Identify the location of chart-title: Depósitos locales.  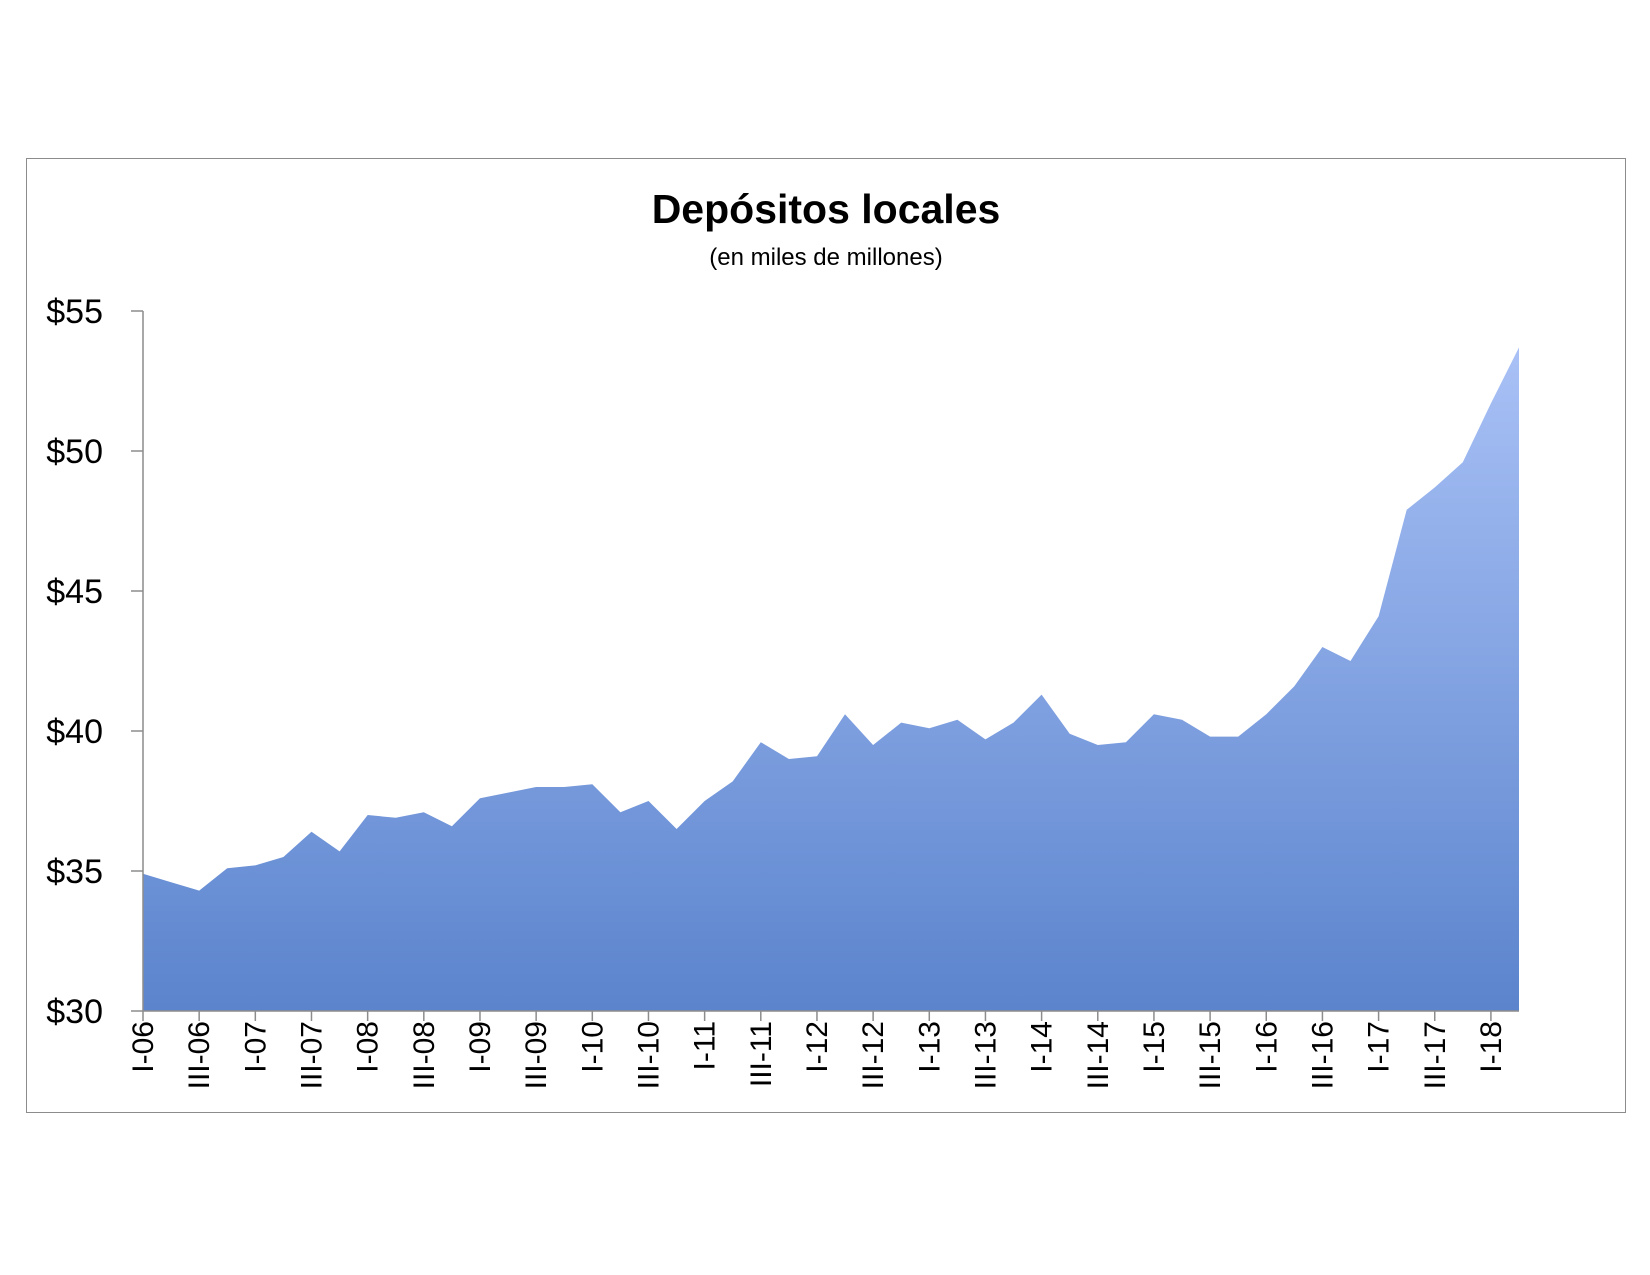
(826, 209).